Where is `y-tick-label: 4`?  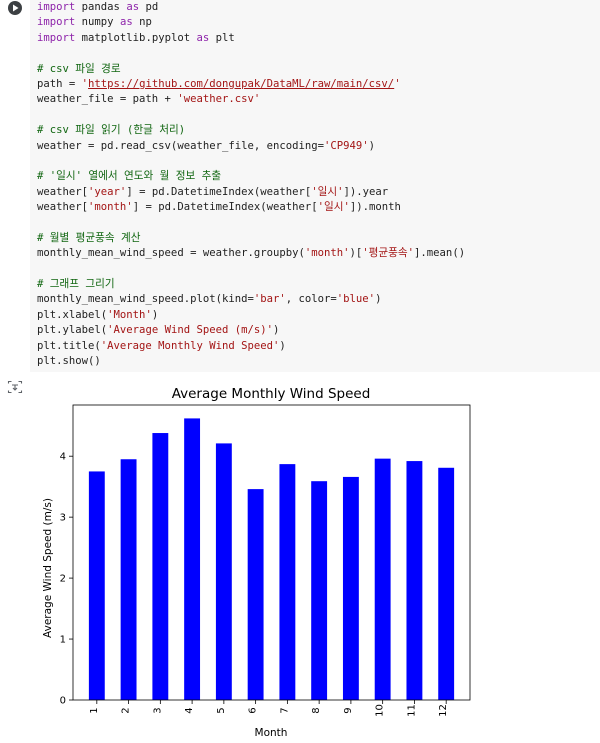
y-tick-label: 4 is located at coordinates (63, 457).